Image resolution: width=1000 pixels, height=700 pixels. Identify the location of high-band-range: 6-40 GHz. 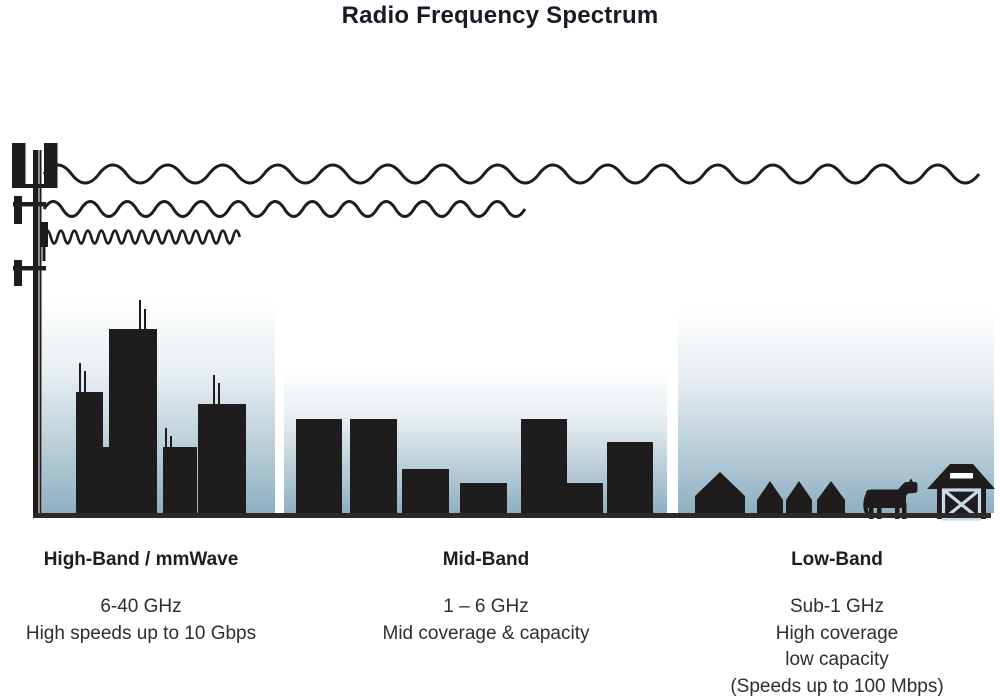
(141, 606).